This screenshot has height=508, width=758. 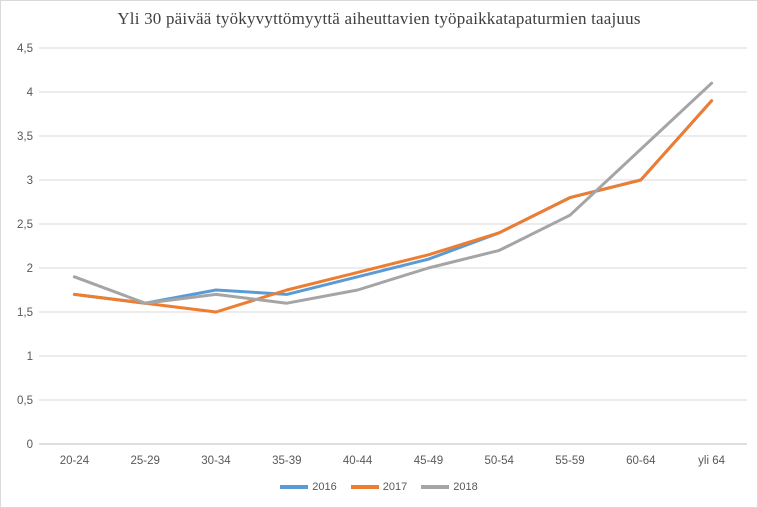 I want to click on x-tick-label: 20-24, so click(x=75, y=461).